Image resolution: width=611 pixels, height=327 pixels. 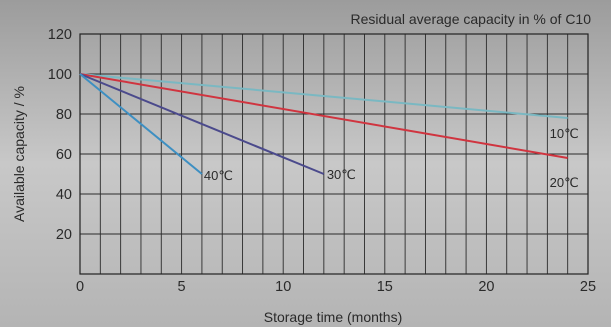 What do you see at coordinates (385, 287) in the screenshot?
I see `x-tick-label: 15` at bounding box center [385, 287].